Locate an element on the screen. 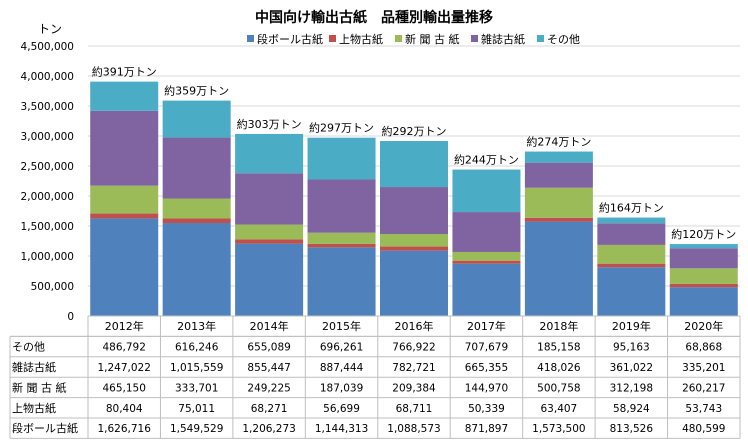  total-label: 約120万トン is located at coordinates (703, 234).